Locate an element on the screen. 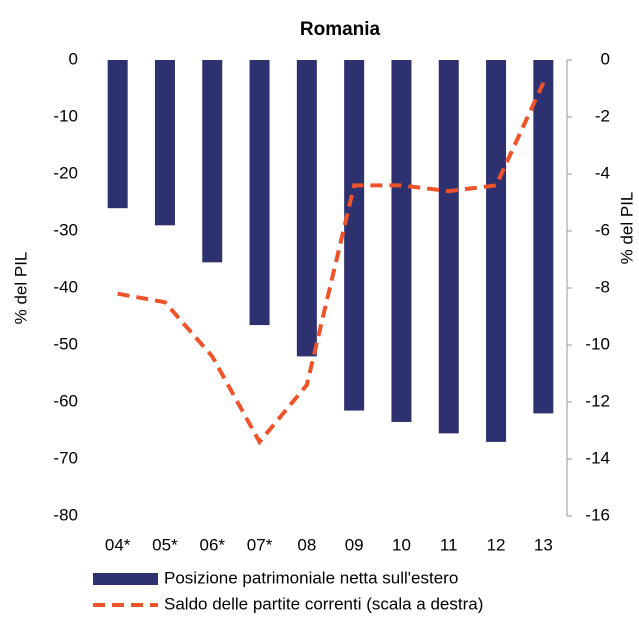  y2-tick-label: -16 is located at coordinates (597, 514).